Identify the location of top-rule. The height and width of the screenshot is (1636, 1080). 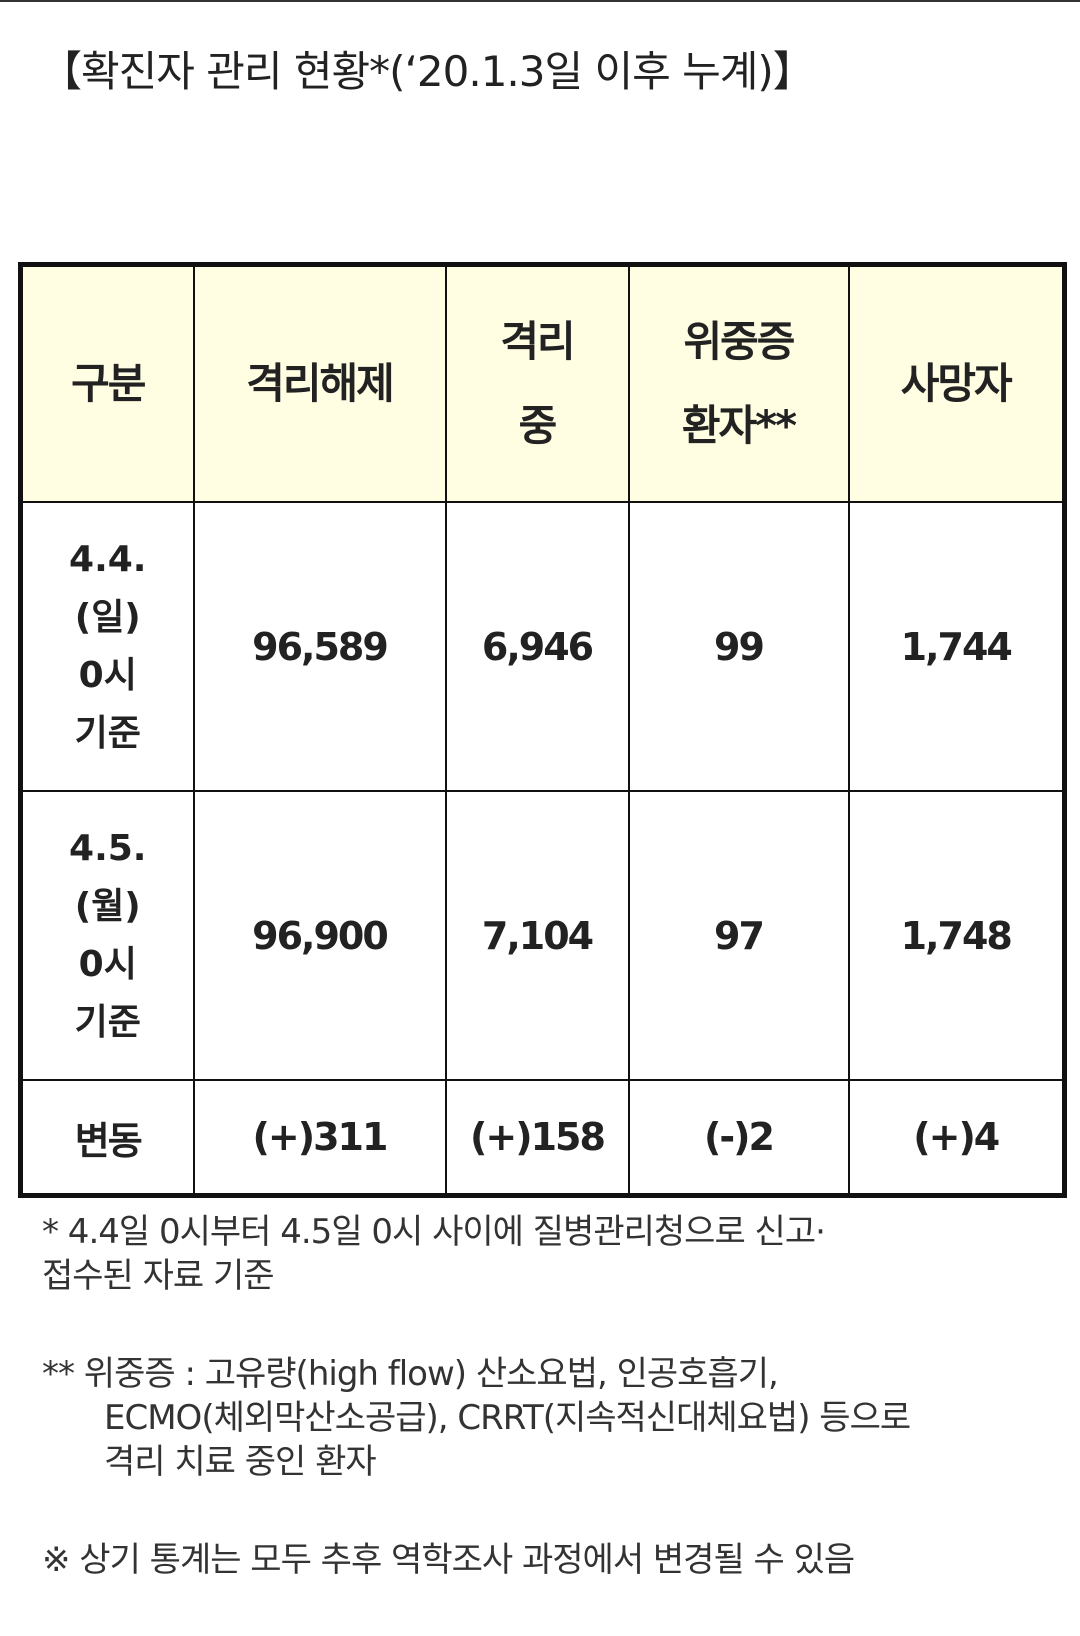
(540, 1).